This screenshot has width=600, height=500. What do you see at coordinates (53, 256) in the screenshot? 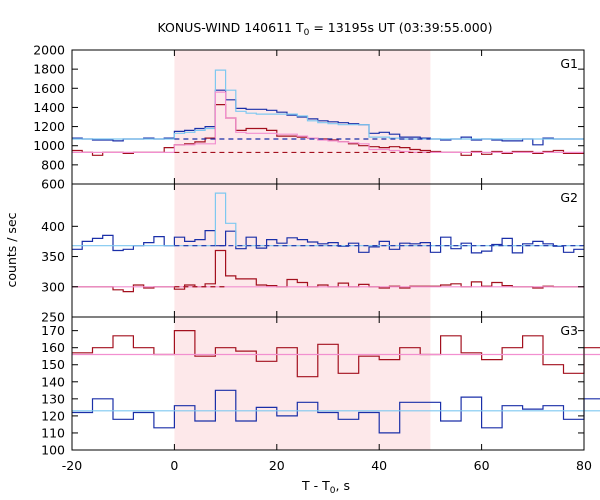
I see `panel-g2-ytick-label-350: 350` at bounding box center [53, 256].